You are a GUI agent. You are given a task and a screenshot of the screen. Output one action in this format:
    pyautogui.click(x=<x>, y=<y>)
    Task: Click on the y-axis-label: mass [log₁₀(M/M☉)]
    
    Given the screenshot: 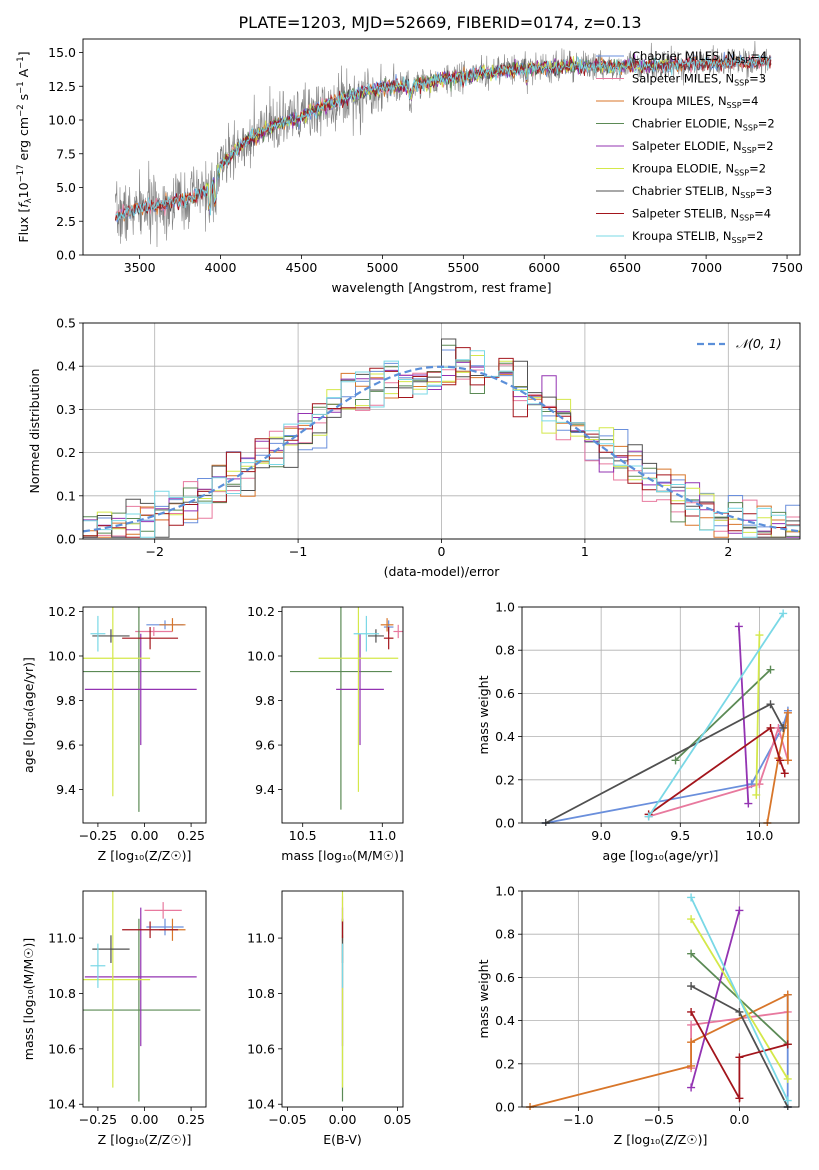 What is the action you would take?
    pyautogui.click(x=28, y=999)
    